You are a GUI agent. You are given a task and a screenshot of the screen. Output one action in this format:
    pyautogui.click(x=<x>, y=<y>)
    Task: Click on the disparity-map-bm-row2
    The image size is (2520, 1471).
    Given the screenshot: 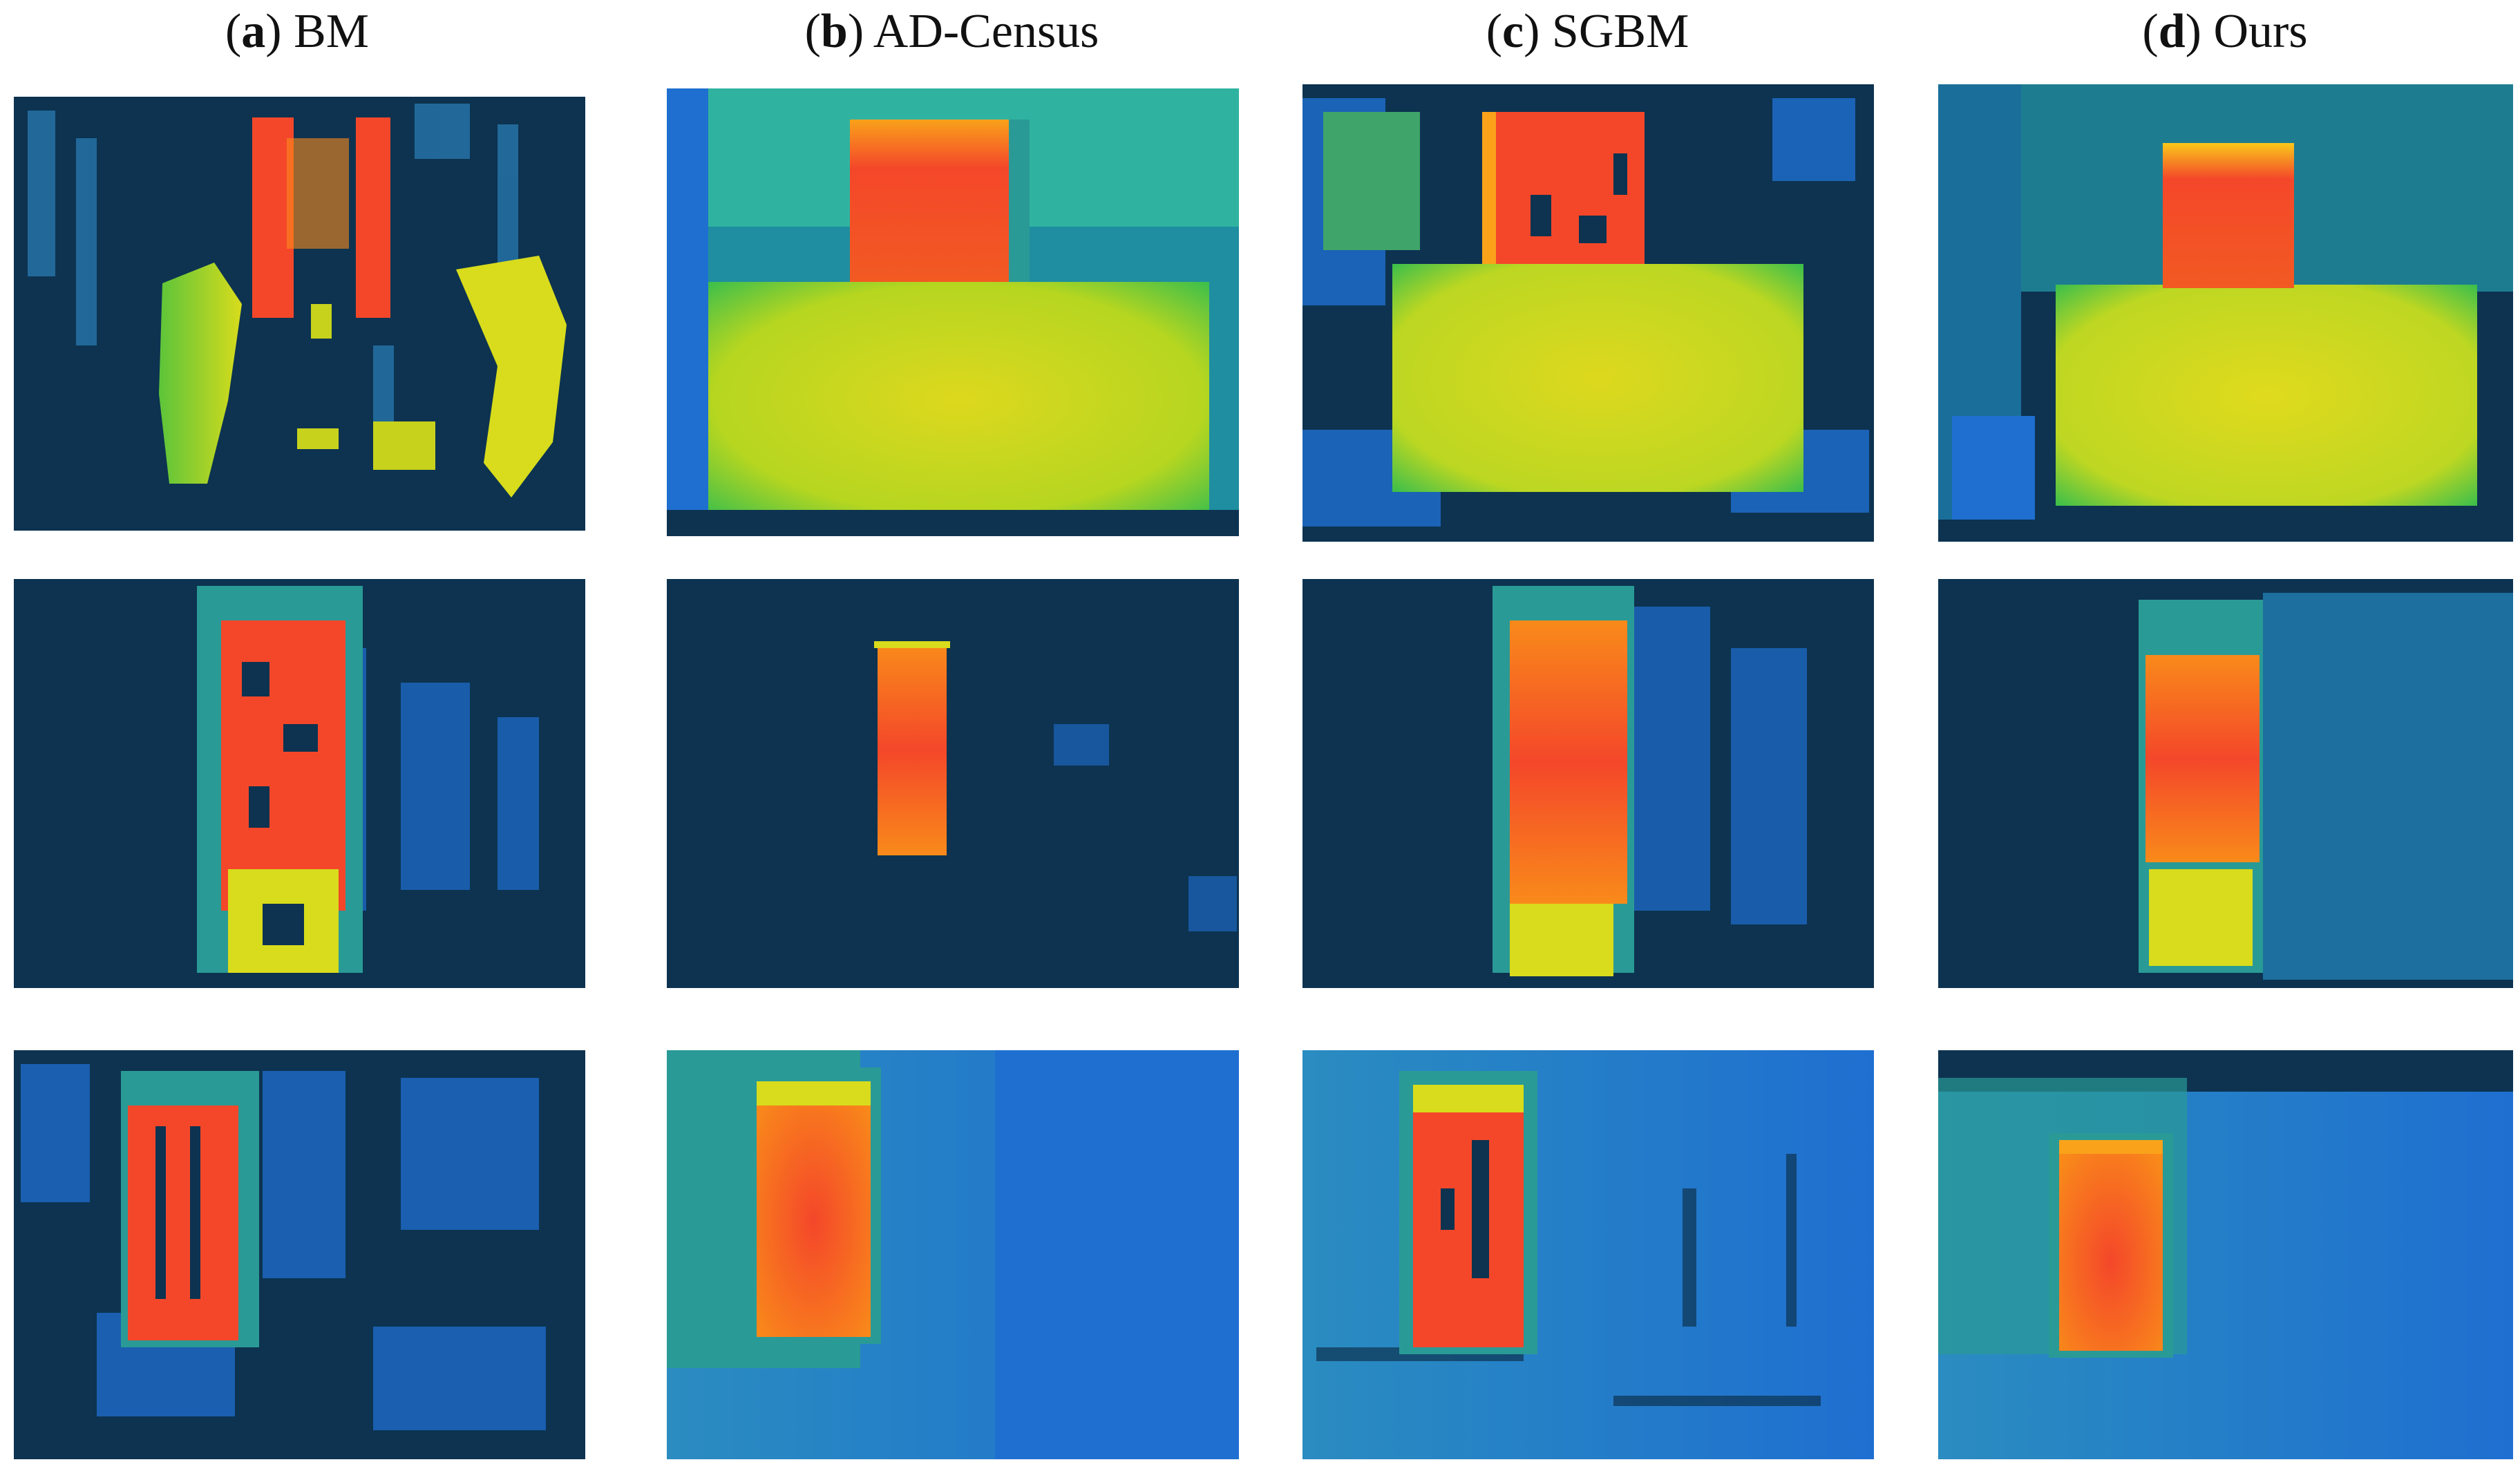 What is the action you would take?
    pyautogui.click(x=299, y=783)
    